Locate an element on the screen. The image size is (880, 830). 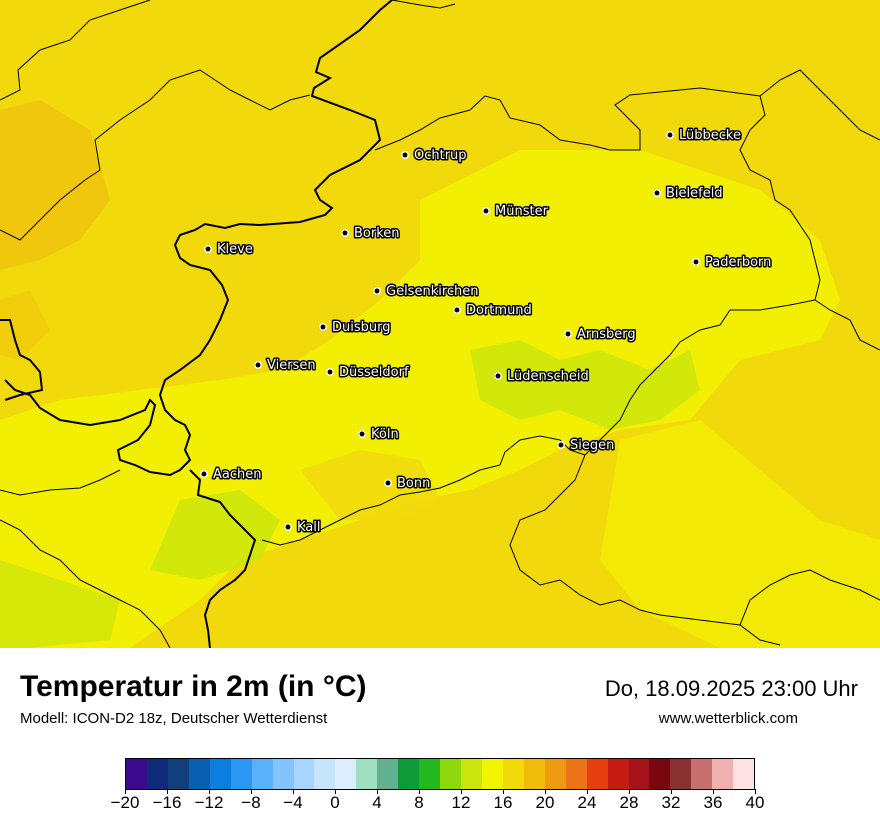
colorbar-tick-label: 16 is located at coordinates (503, 802).